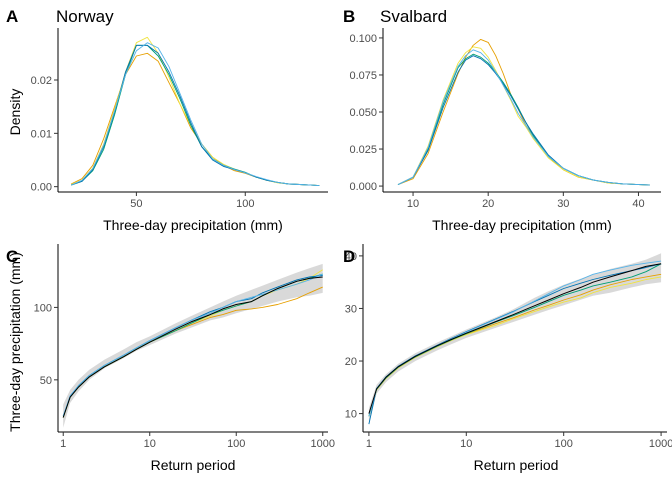  What do you see at coordinates (638, 204) in the screenshot?
I see `panel-b-x-tick-label: 40` at bounding box center [638, 204].